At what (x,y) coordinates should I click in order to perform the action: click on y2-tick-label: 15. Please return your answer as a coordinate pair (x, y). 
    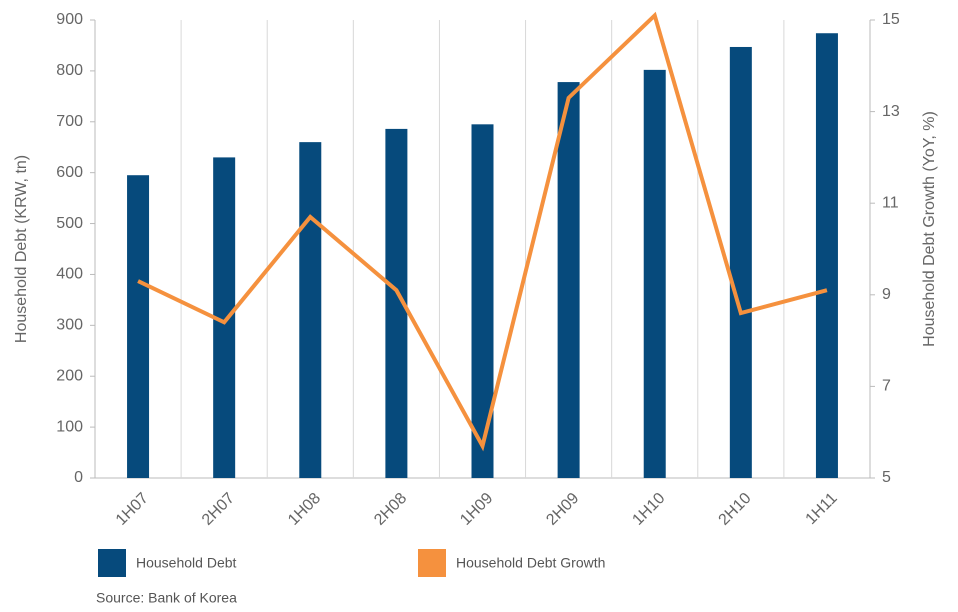
    Looking at the image, I should click on (891, 19).